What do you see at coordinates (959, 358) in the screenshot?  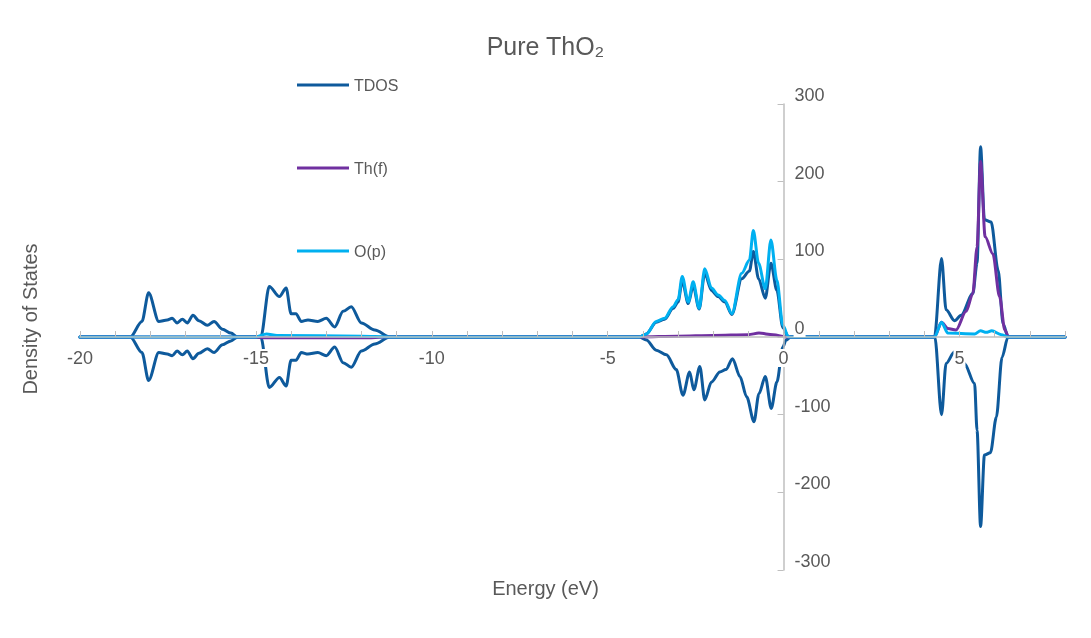 I see `x-tick-label: 5` at bounding box center [959, 358].